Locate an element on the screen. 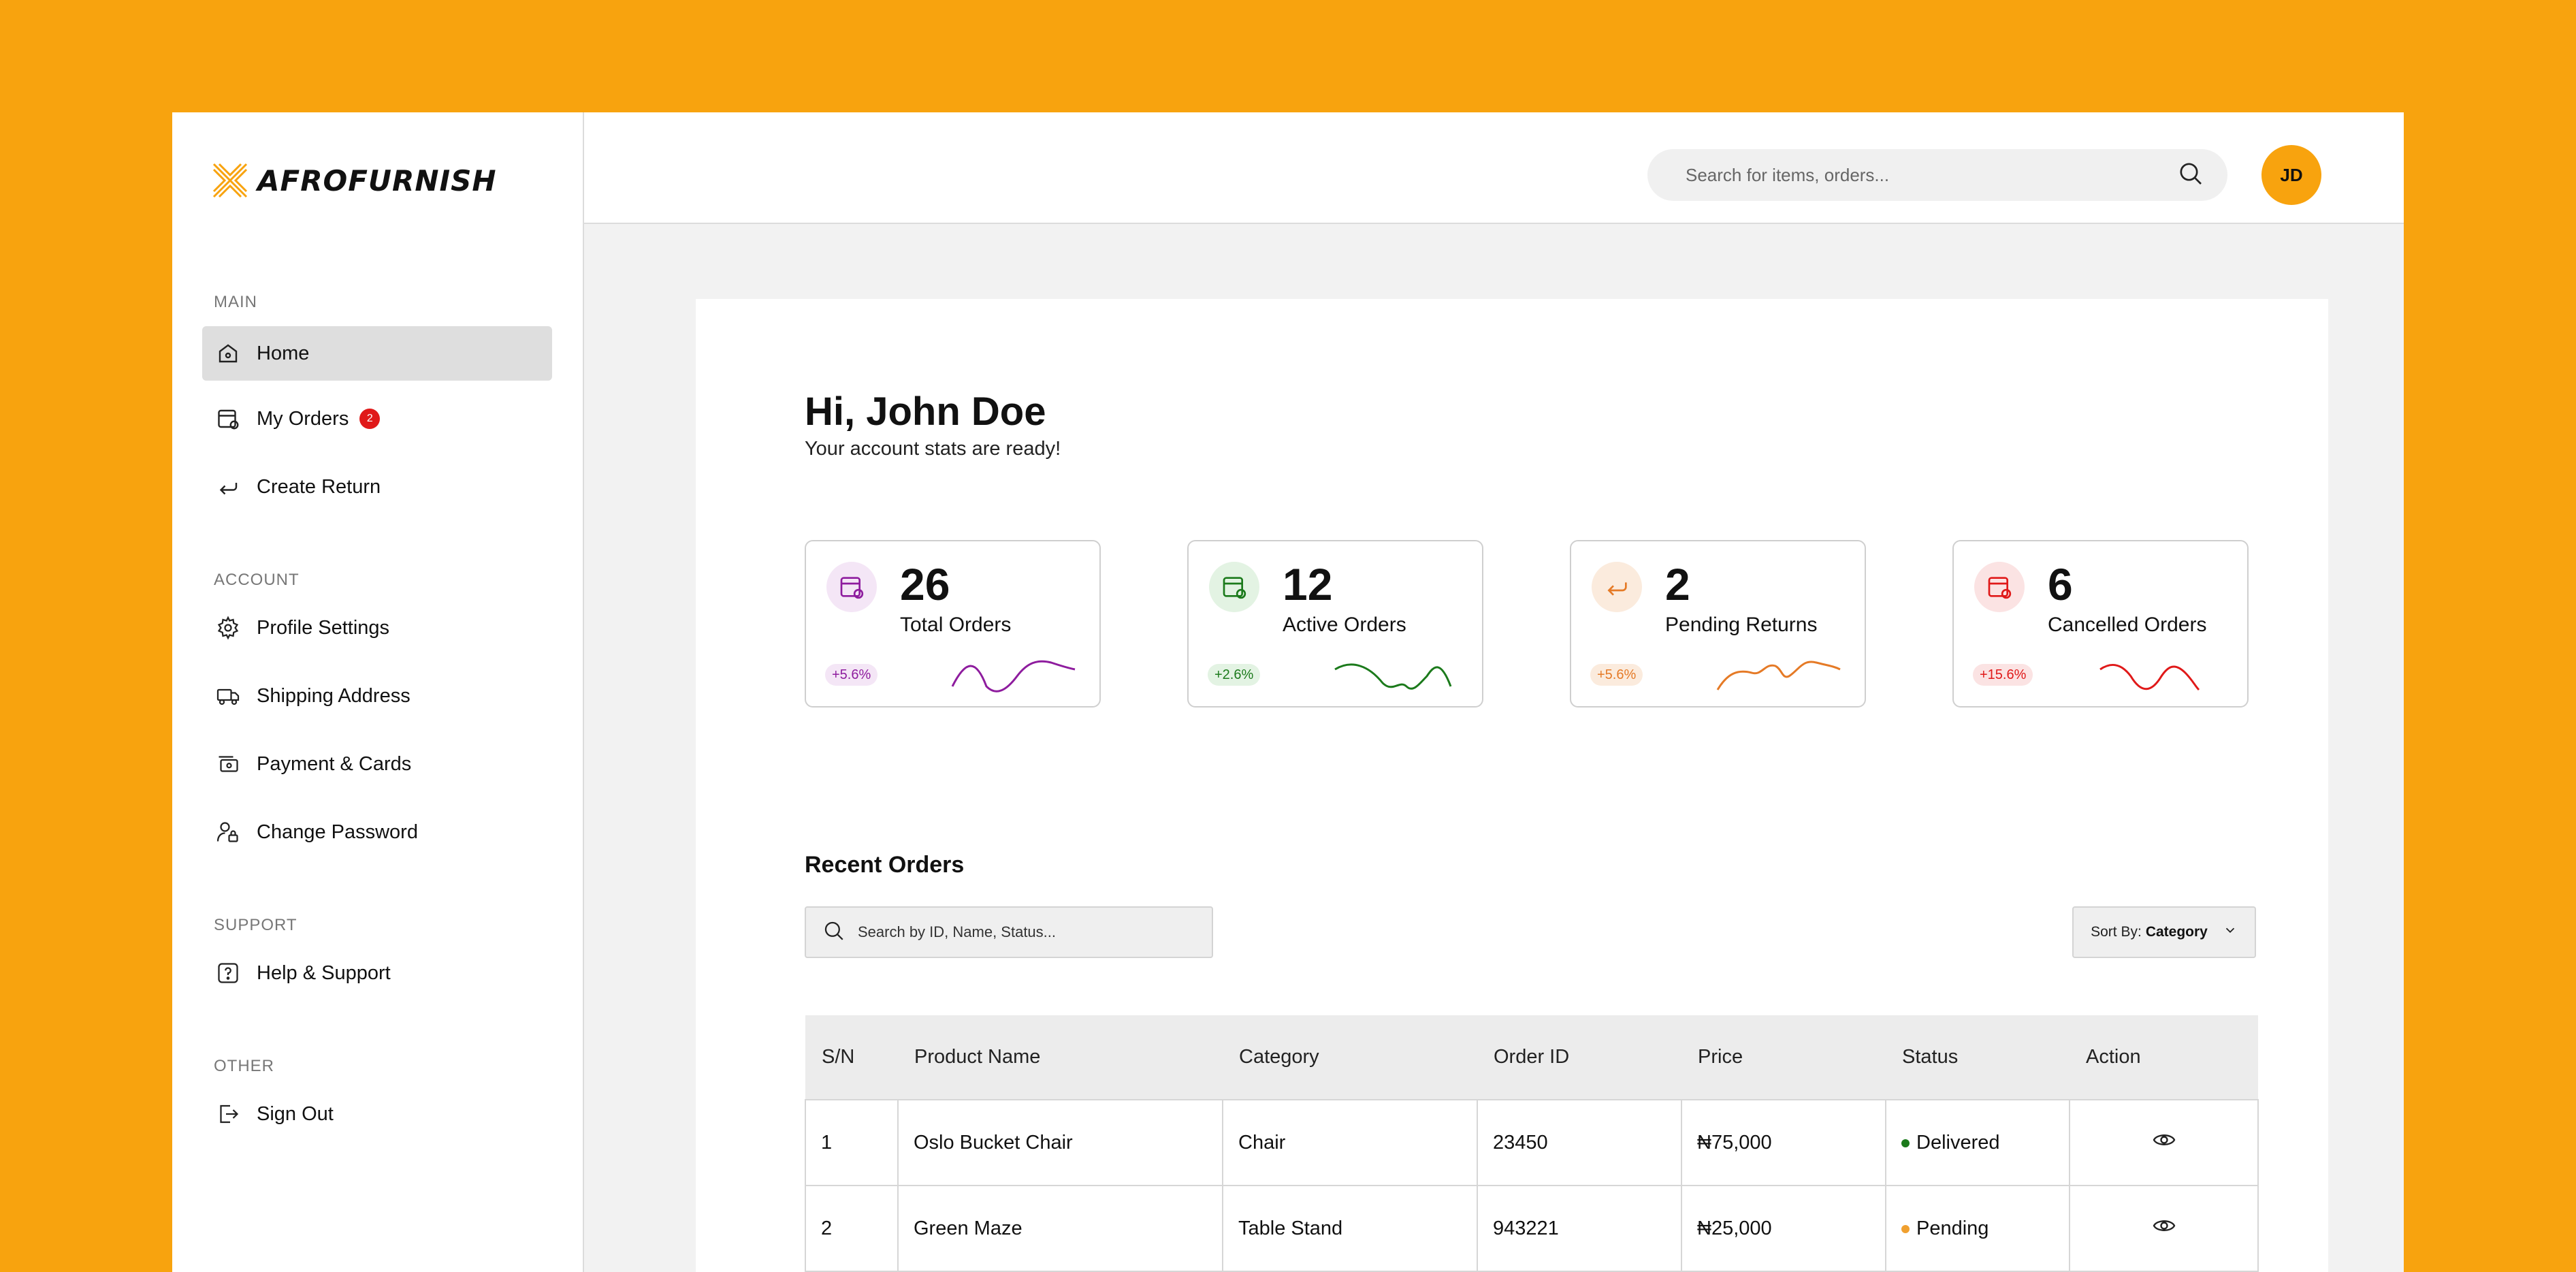 This screenshot has width=2576, height=1272. sidebar-item-label: Sign Out is located at coordinates (296, 1113).